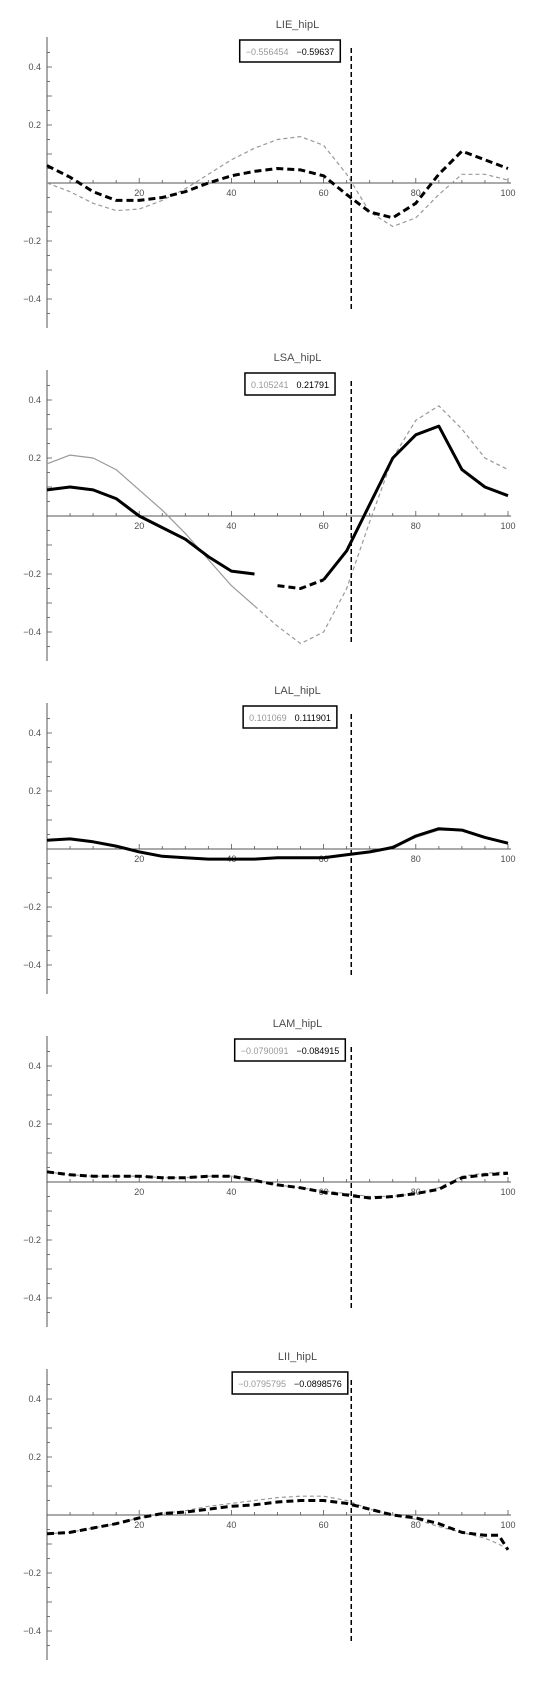 The width and height of the screenshot is (537, 1686). I want to click on panel-title: LII_hipL, so click(297, 1357).